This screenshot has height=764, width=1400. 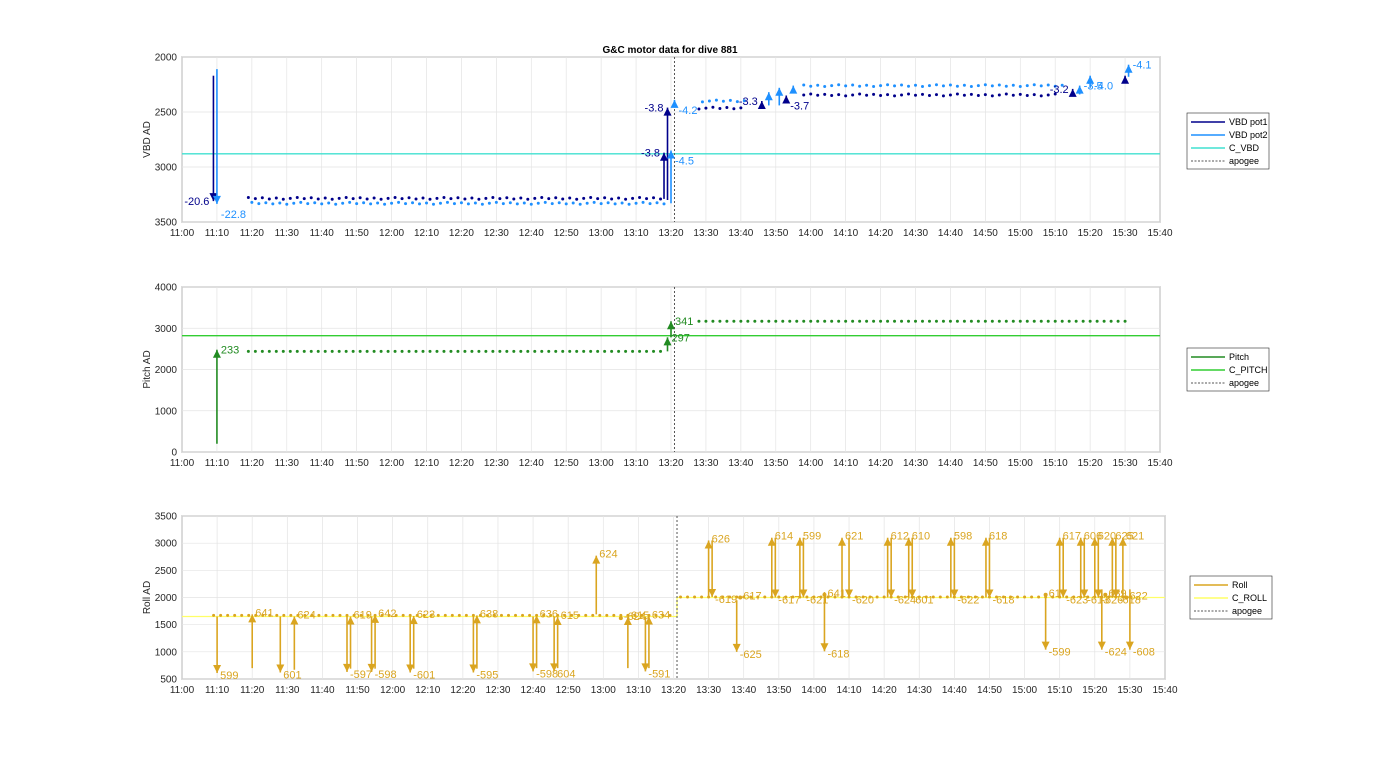 I want to click on move-marker: 617, so click(x=750, y=597).